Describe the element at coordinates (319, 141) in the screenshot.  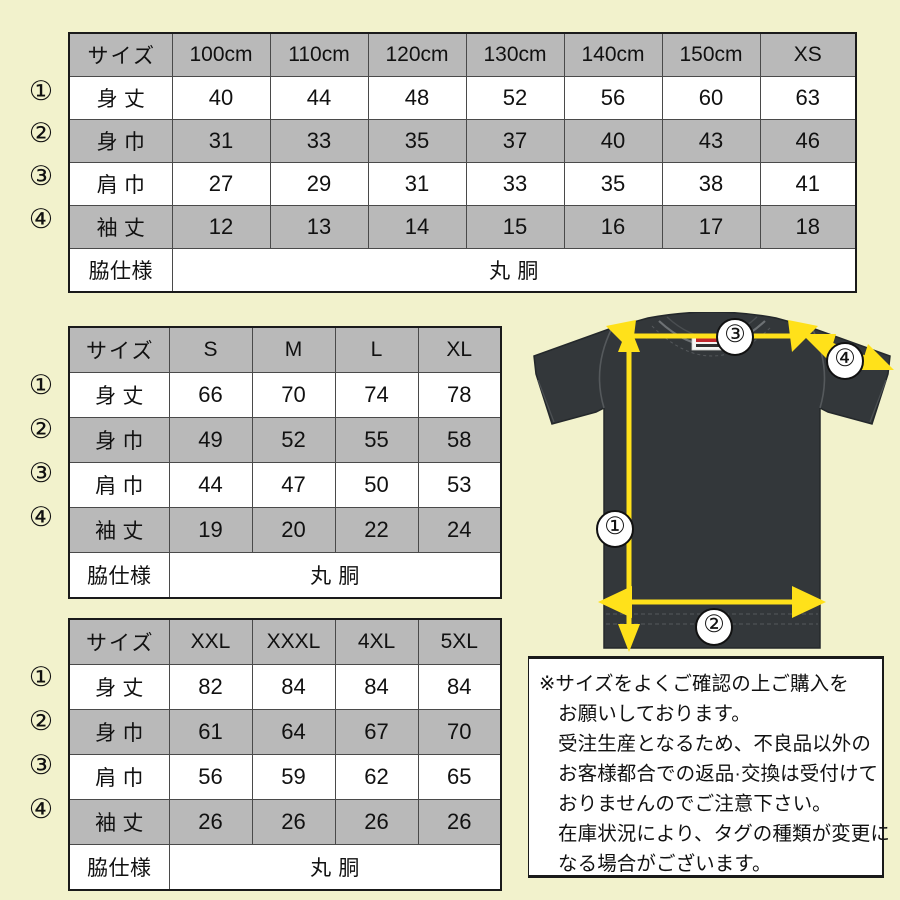
I see `cell-width-110cm: 33` at that location.